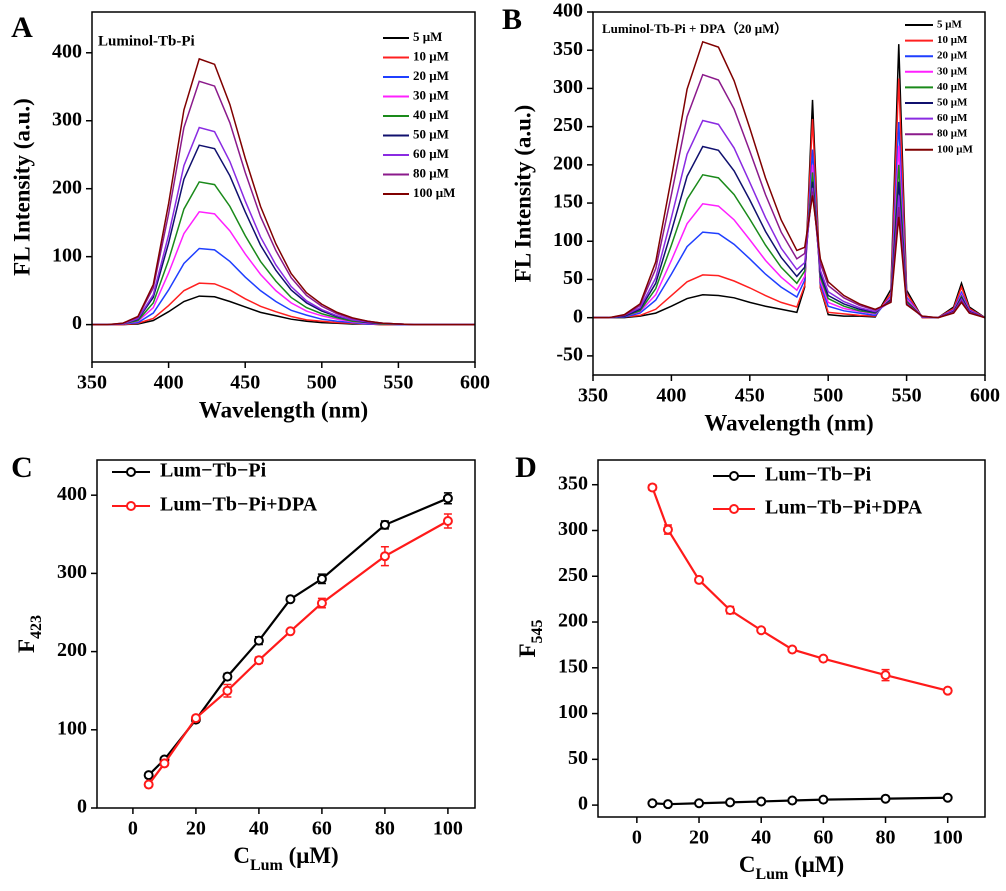  What do you see at coordinates (823, 838) in the screenshot?
I see `x-tick-label: 60` at bounding box center [823, 838].